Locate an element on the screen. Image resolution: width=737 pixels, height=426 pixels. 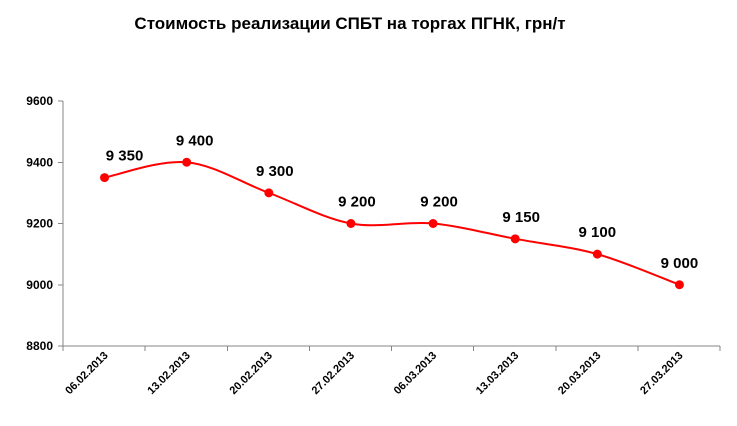
data-label: 9 000 is located at coordinates (680, 263).